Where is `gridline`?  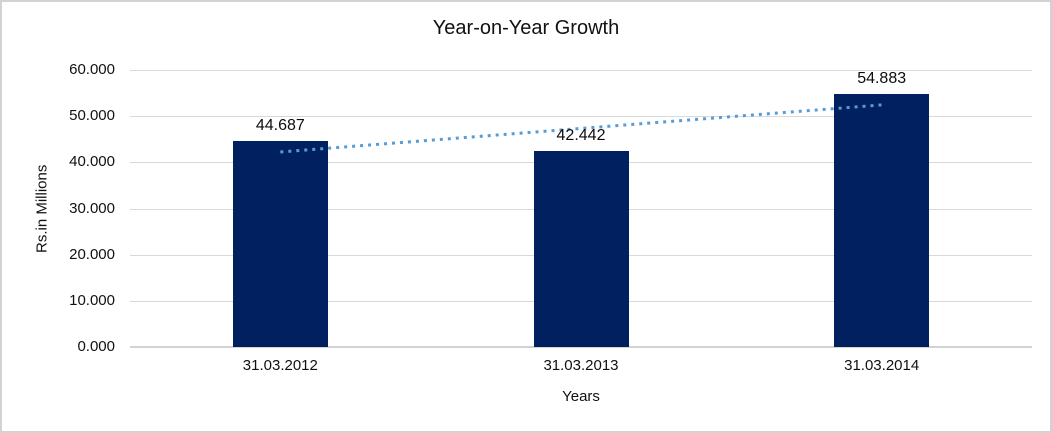
gridline is located at coordinates (581, 70).